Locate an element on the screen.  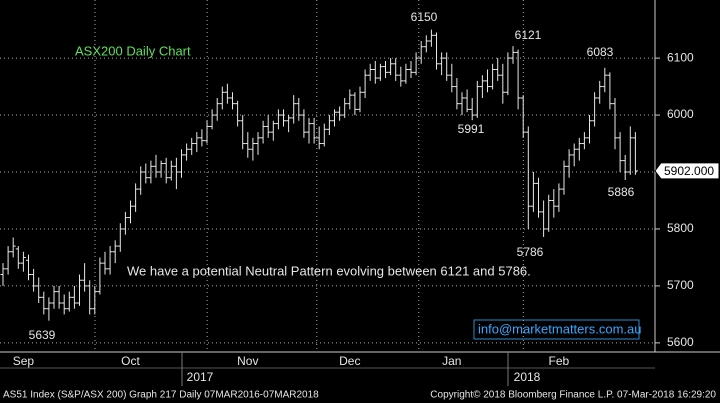
point-label: 5786 is located at coordinates (530, 252).